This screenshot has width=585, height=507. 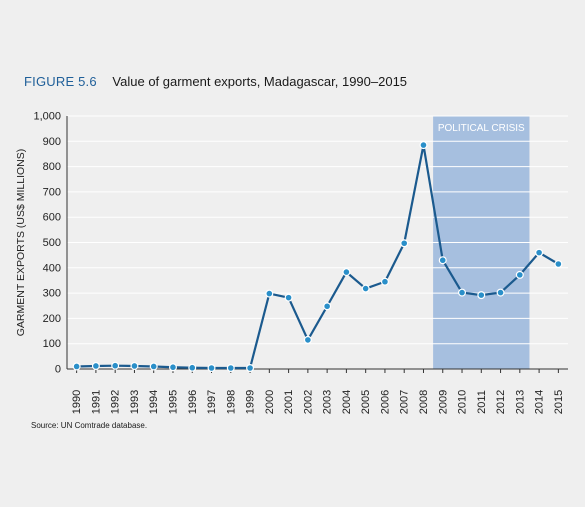 I want to click on x-tick-label: 2005, so click(x=366, y=402).